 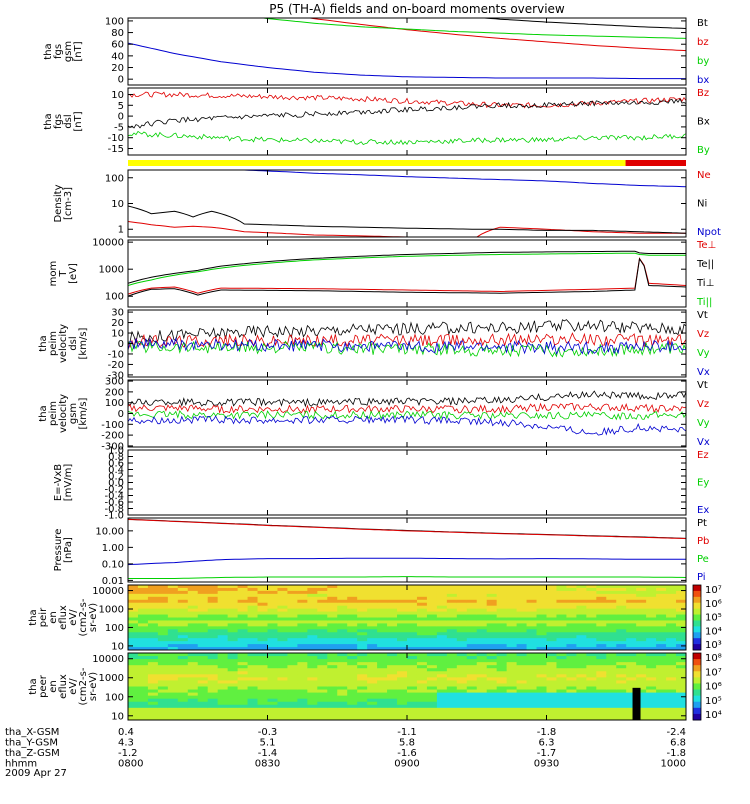 I want to click on series-line-ne, so click(x=407, y=229).